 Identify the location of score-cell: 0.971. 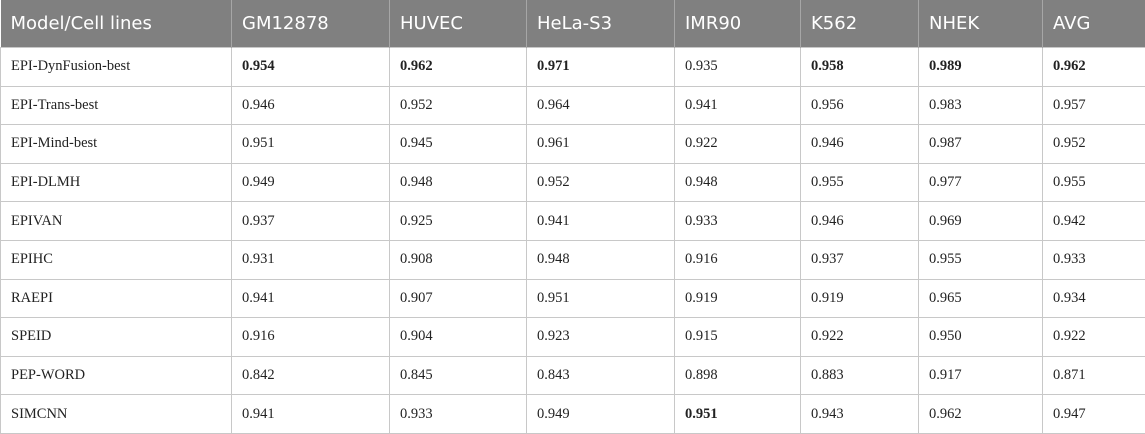
(601, 67).